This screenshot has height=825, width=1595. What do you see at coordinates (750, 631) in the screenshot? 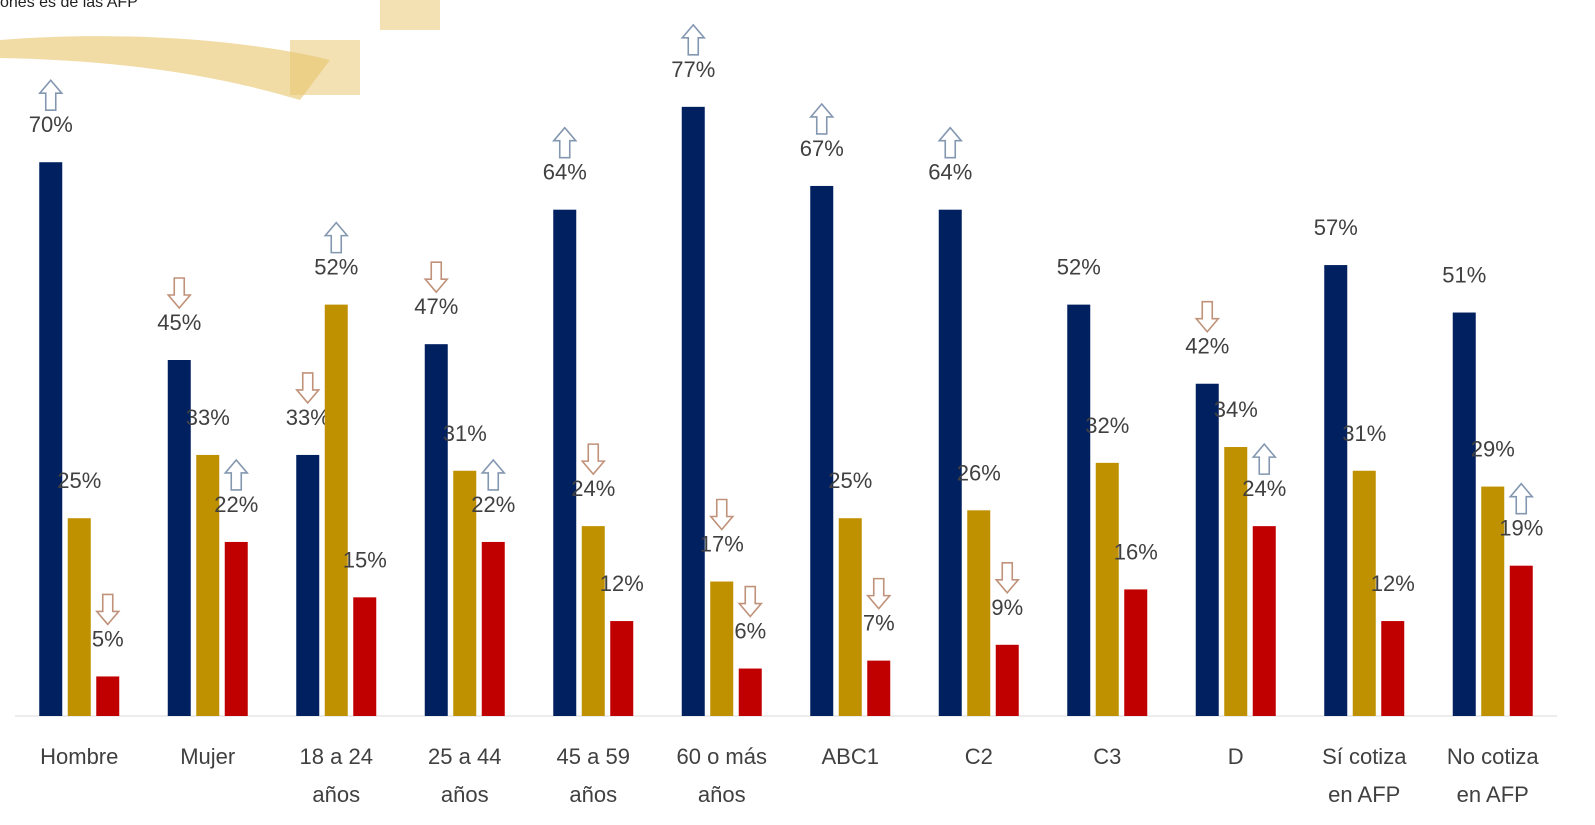
I see `data-label: 6%` at bounding box center [750, 631].